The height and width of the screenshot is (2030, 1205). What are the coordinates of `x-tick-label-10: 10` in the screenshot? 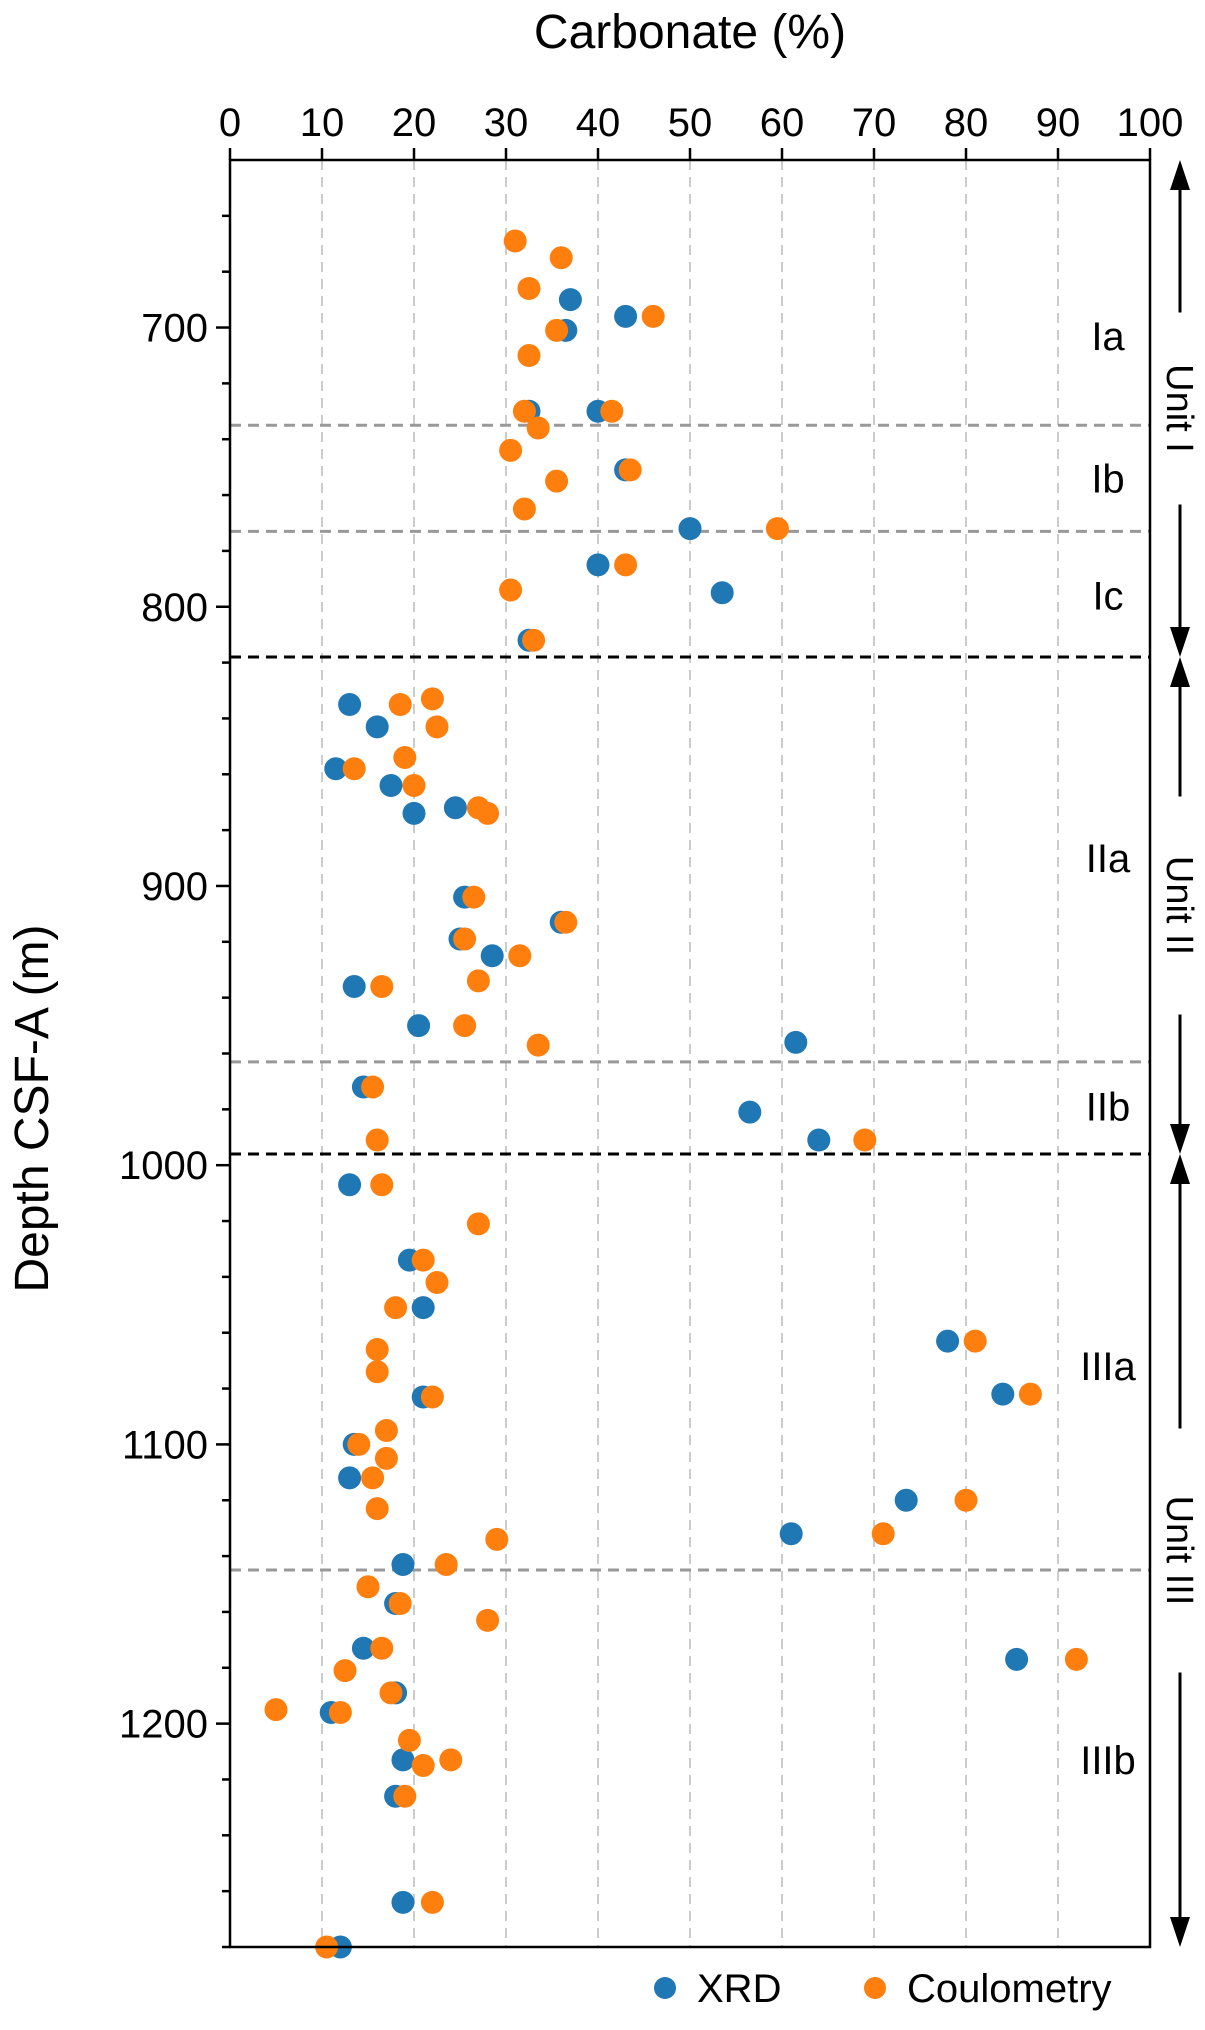 It's located at (322, 123).